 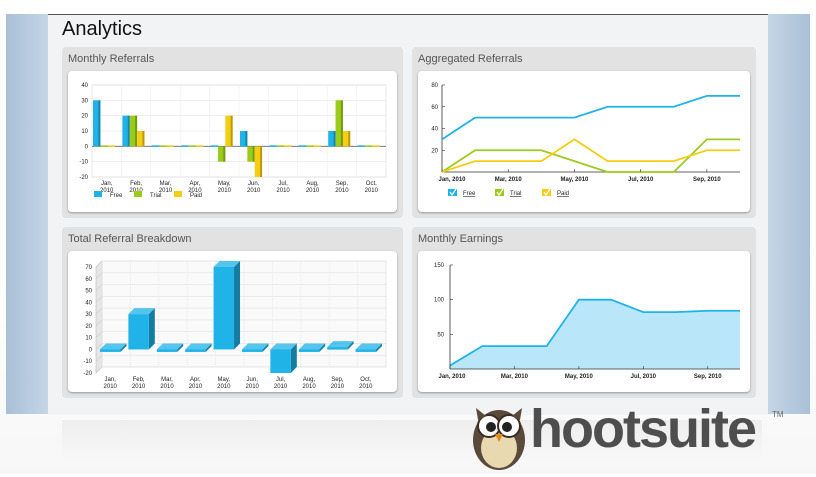 What do you see at coordinates (434, 86) in the screenshot?
I see `y-tick-label: 80` at bounding box center [434, 86].